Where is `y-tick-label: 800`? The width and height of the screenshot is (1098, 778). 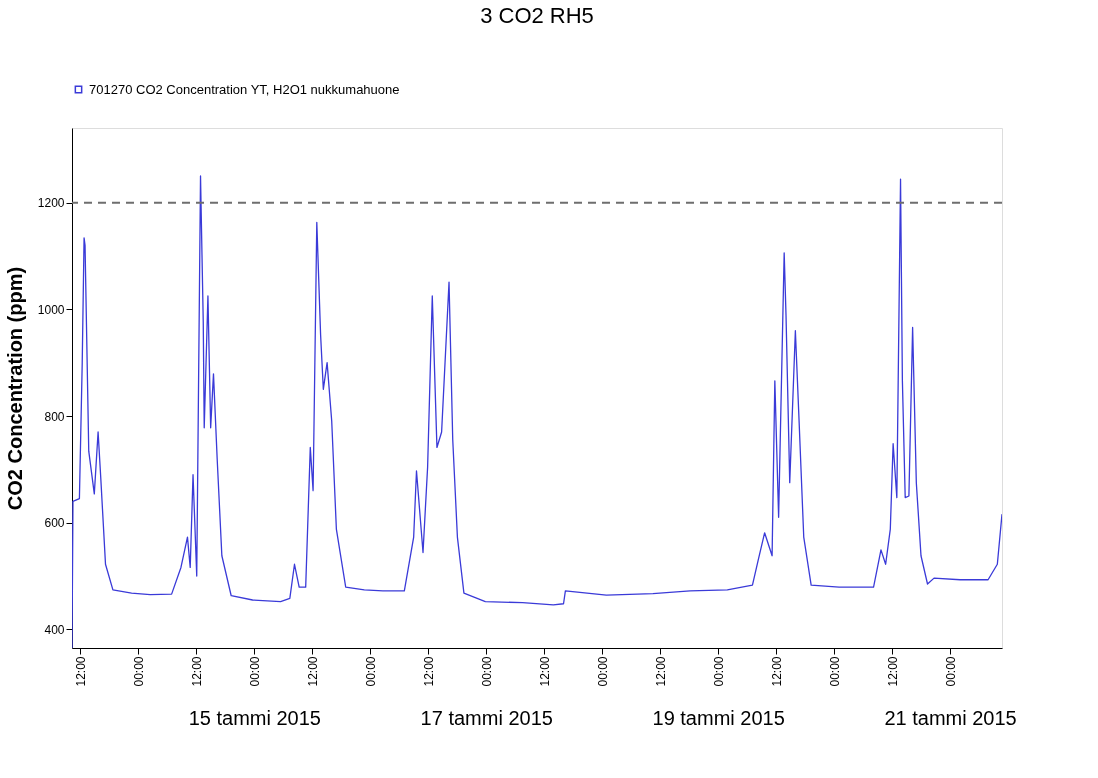 y-tick-label: 800 is located at coordinates (54, 416).